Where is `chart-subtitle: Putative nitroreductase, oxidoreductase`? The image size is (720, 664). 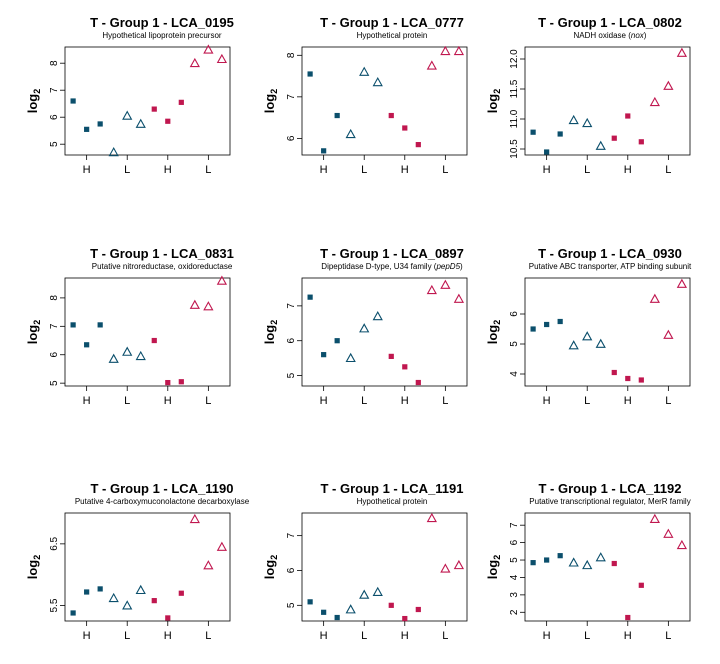 chart-subtitle: Putative nitroreductase, oxidoreductase is located at coordinates (162, 266).